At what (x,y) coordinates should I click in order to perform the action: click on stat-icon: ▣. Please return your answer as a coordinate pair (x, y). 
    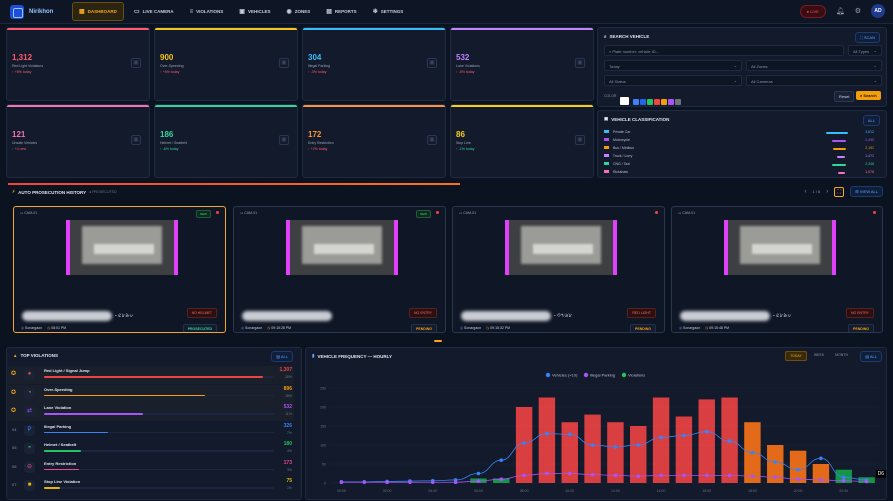
    Looking at the image, I should click on (580, 140).